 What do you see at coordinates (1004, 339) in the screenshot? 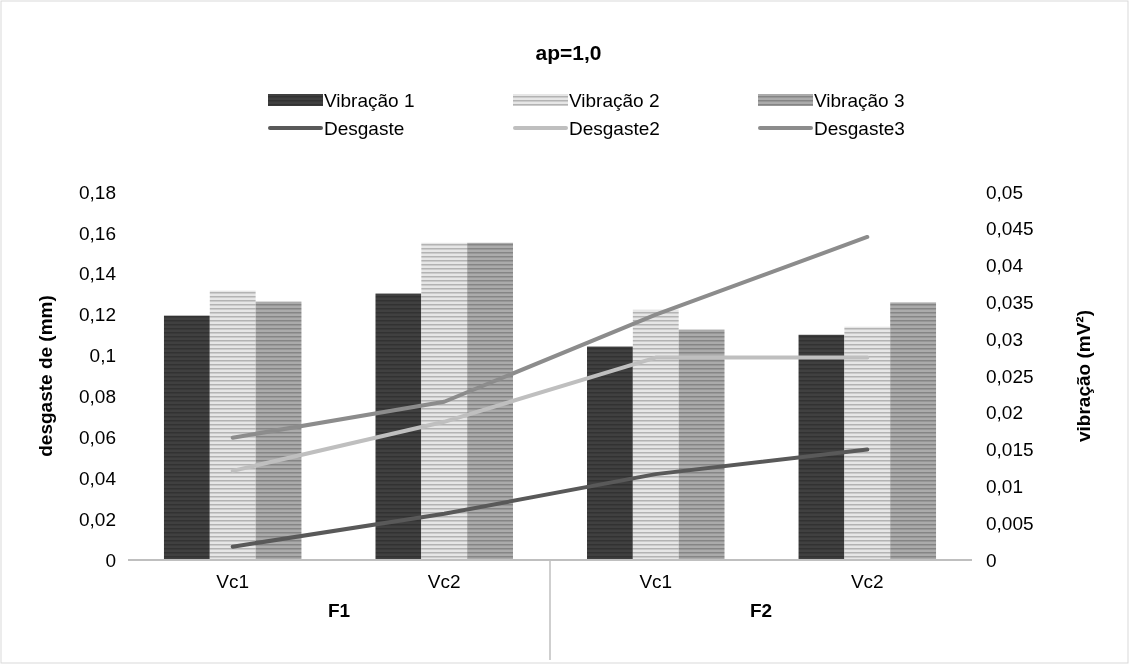
I see `y2-tick-label: 0,03` at bounding box center [1004, 339].